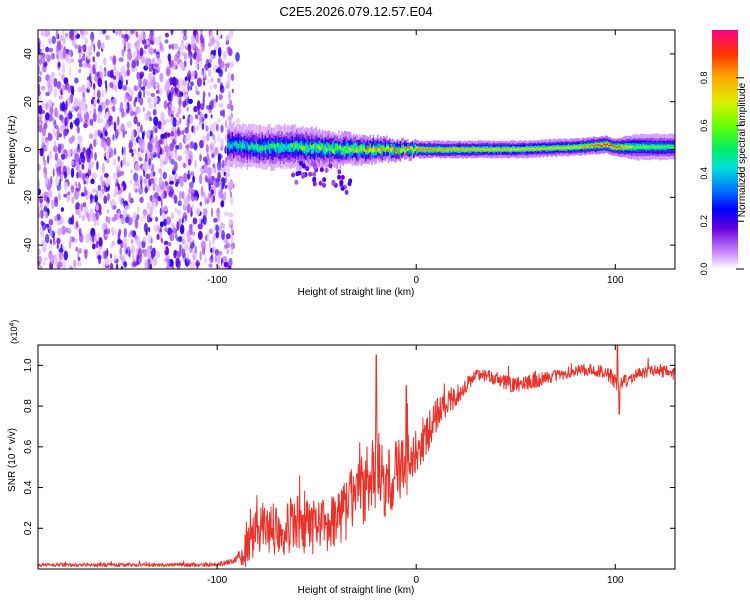 This screenshot has width=750, height=600. What do you see at coordinates (217, 280) in the screenshot?
I see `x-tick-label: -100` at bounding box center [217, 280].